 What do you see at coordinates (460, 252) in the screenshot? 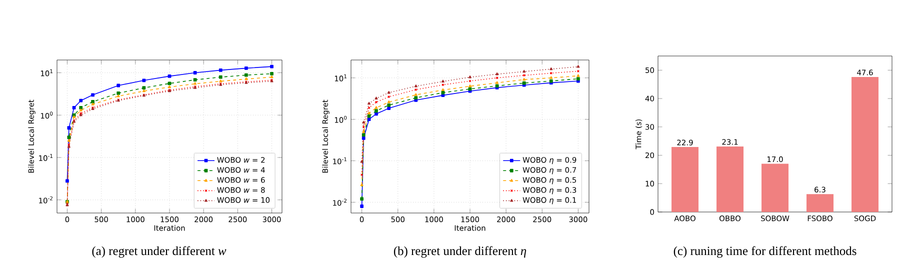
I see `text: (b) regret under different η` at bounding box center [460, 252].